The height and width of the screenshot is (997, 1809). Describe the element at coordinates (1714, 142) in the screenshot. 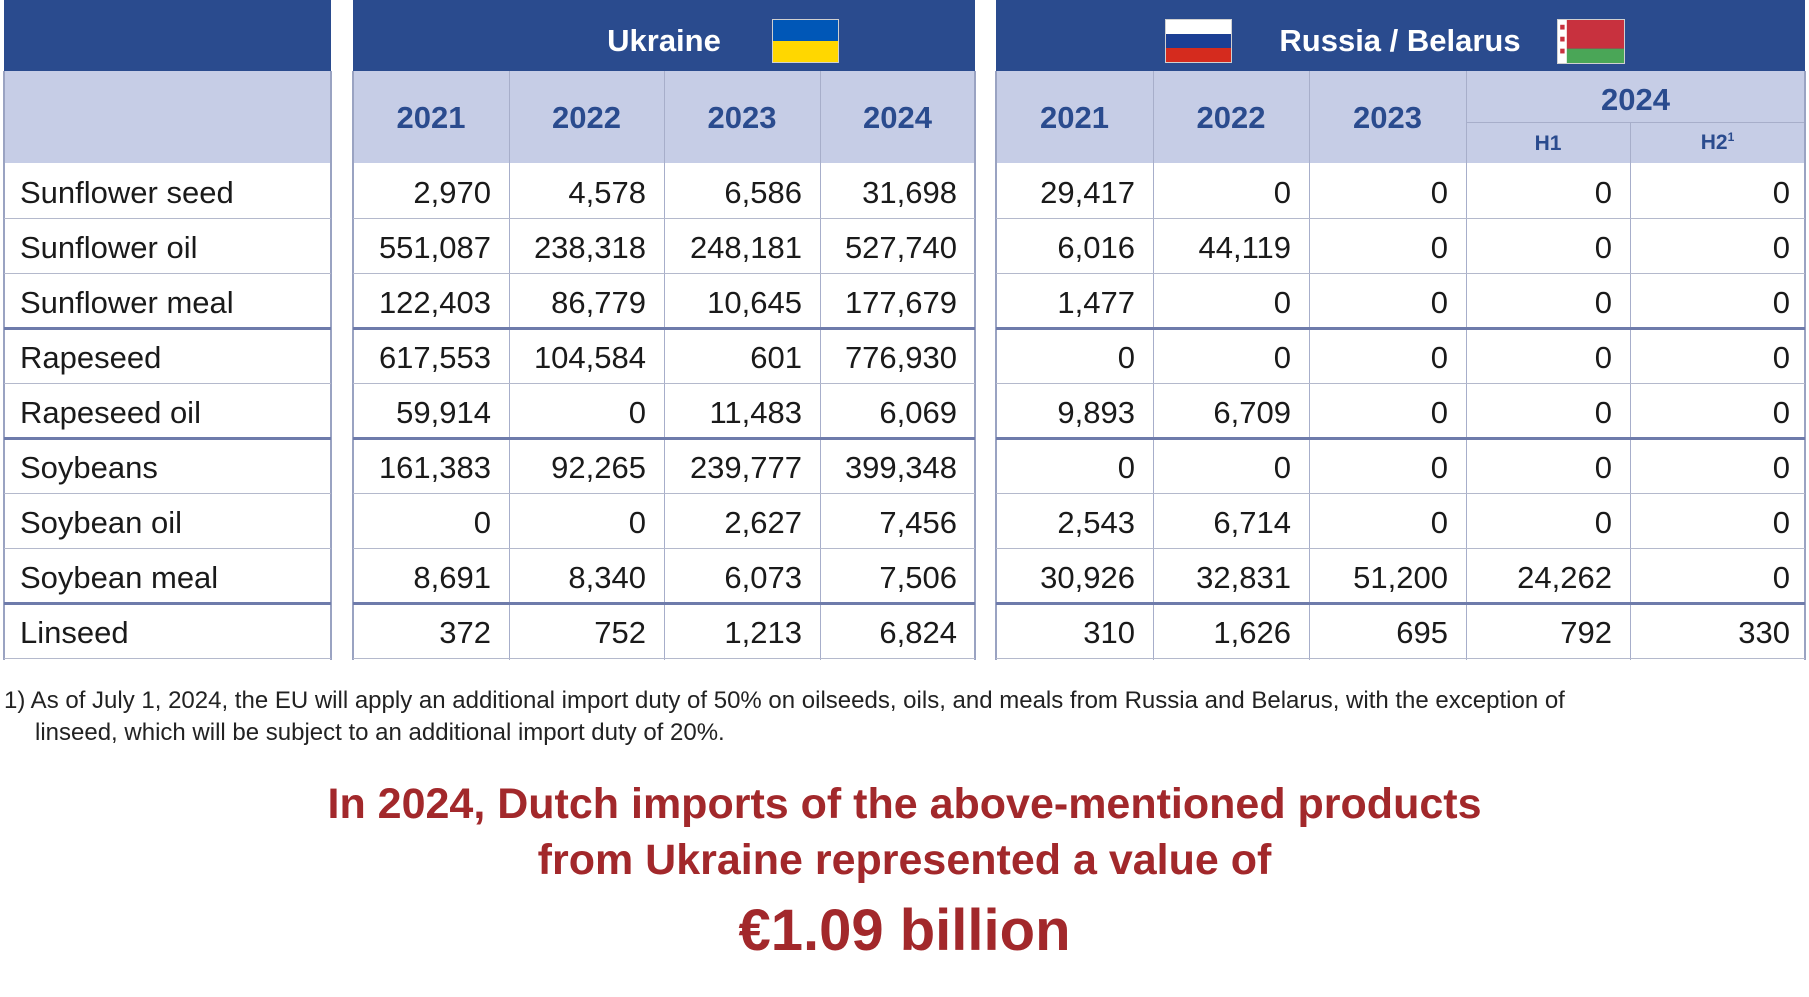

I see `russia-belarus-half-h2-label: H2` at that location.